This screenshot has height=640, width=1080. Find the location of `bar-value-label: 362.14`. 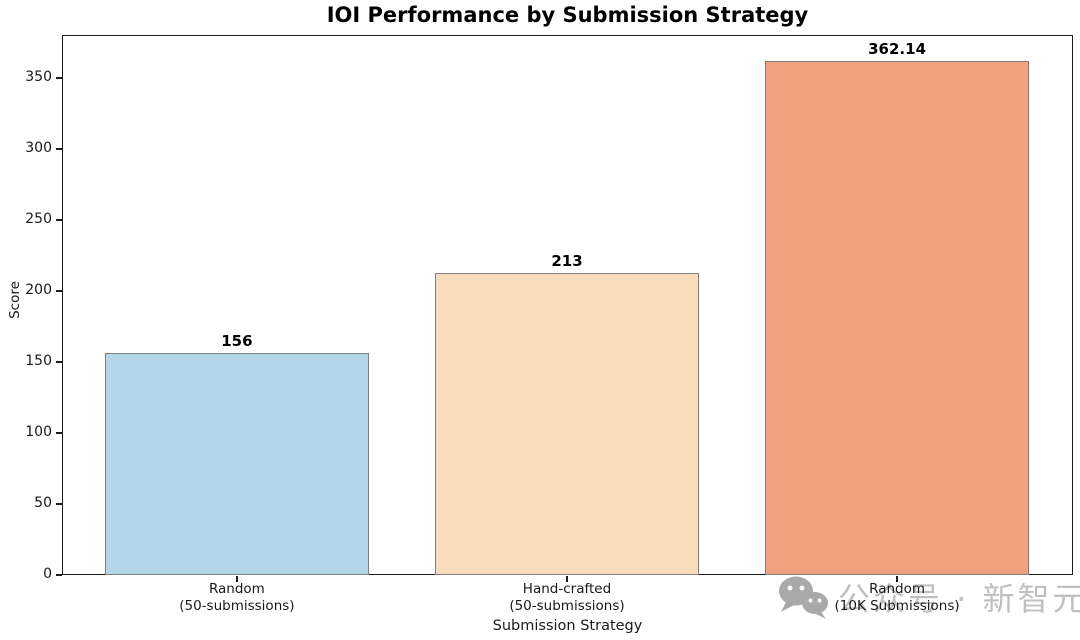

bar-value-label: 362.14 is located at coordinates (897, 48).